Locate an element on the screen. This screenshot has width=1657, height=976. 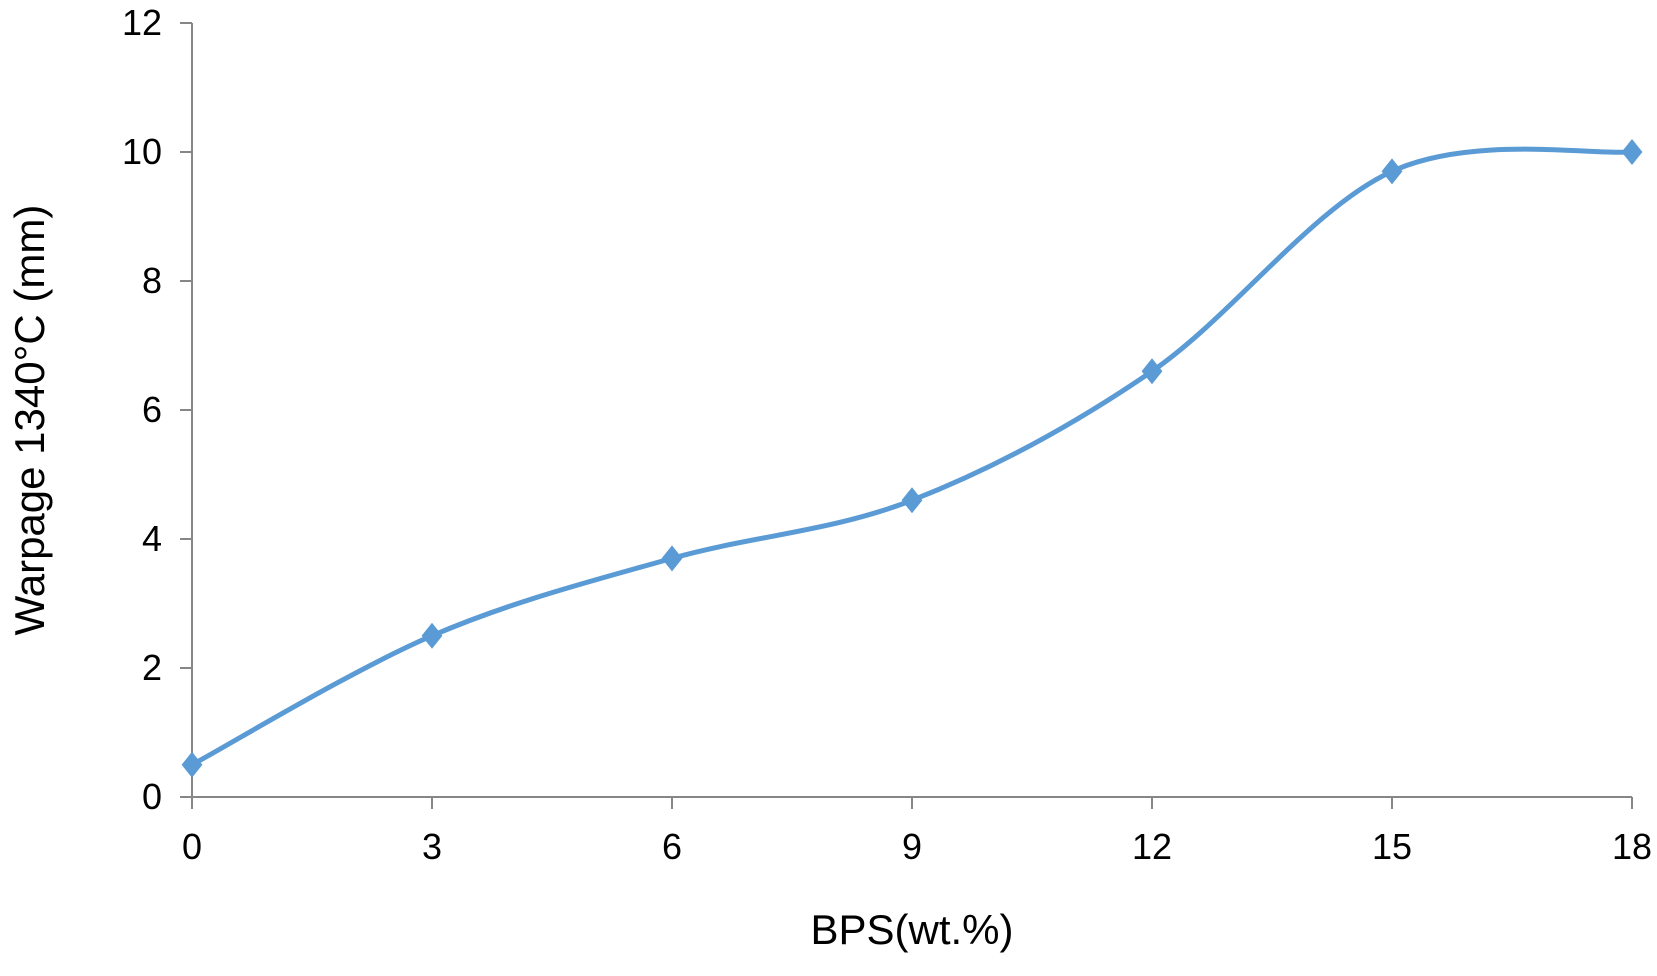
x-tick-label: 9 is located at coordinates (912, 846).